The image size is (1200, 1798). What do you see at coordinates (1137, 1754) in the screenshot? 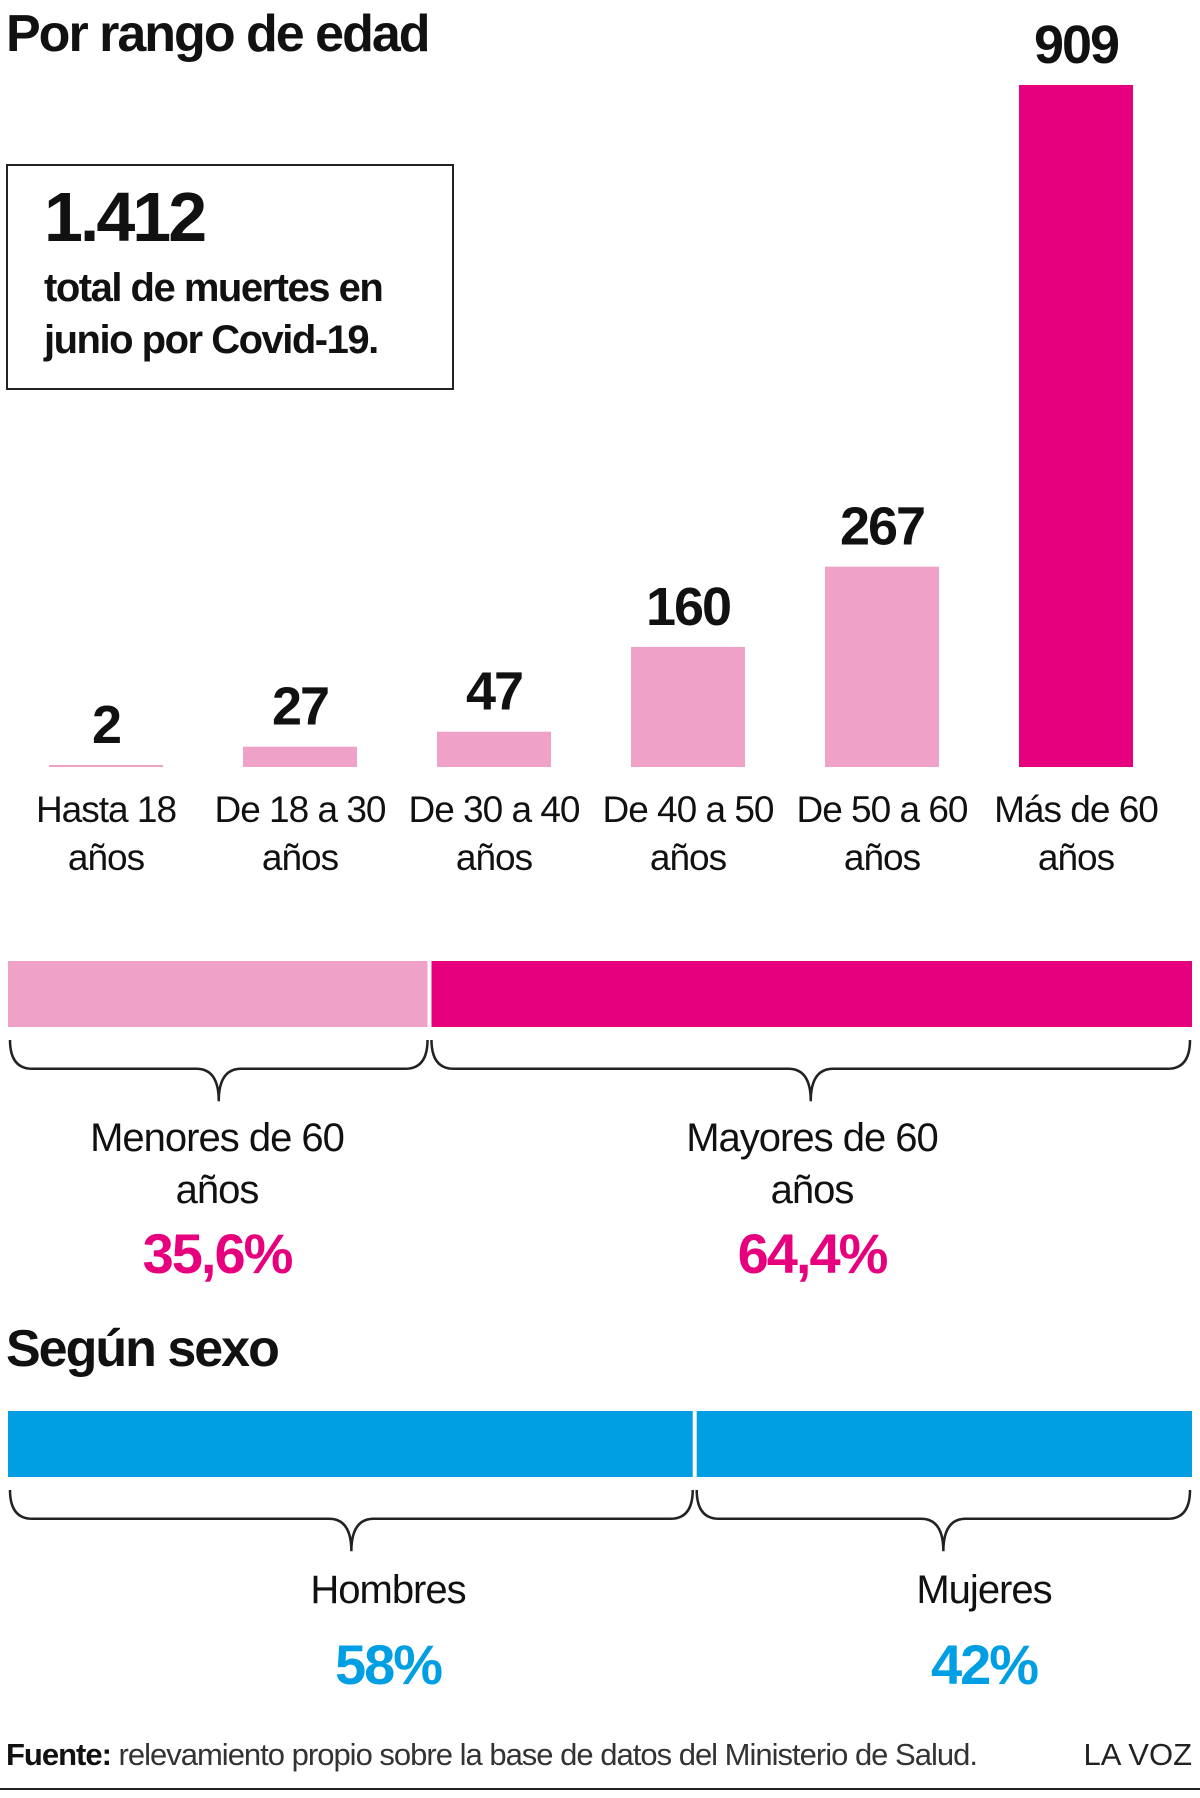
I see `brand-logo-text: LA VOZ` at bounding box center [1137, 1754].